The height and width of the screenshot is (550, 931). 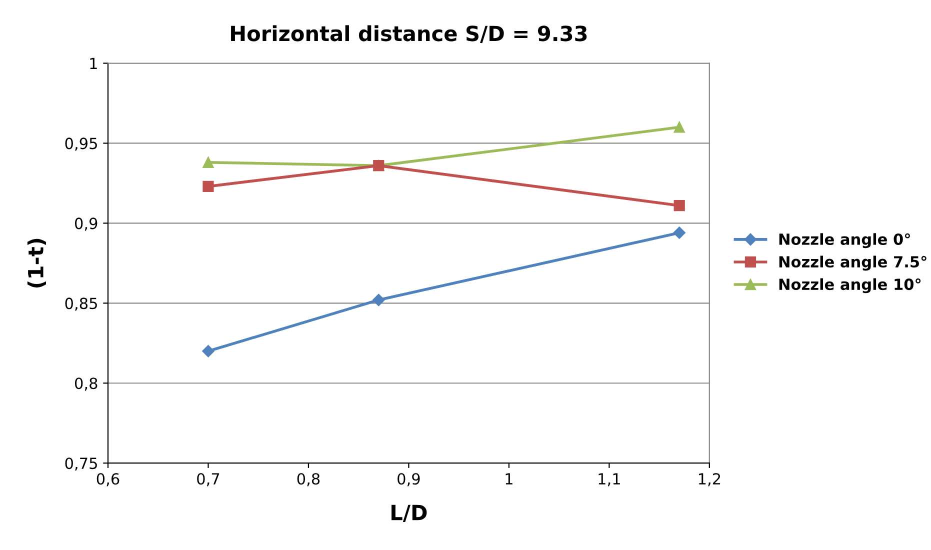 I want to click on x-tick-label: 1,2, so click(x=709, y=479).